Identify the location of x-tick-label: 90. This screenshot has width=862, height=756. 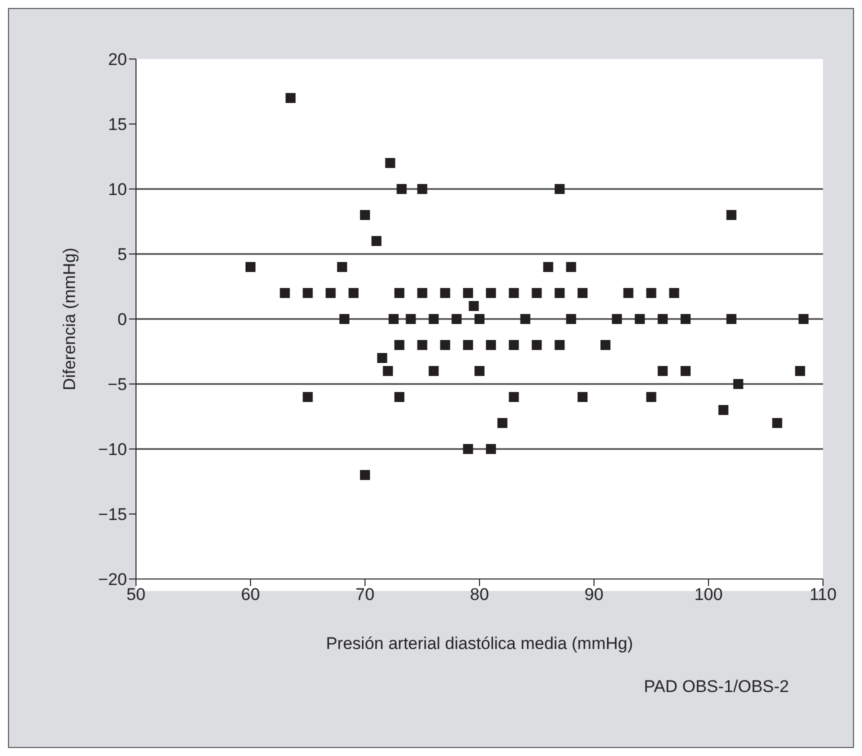
(594, 594).